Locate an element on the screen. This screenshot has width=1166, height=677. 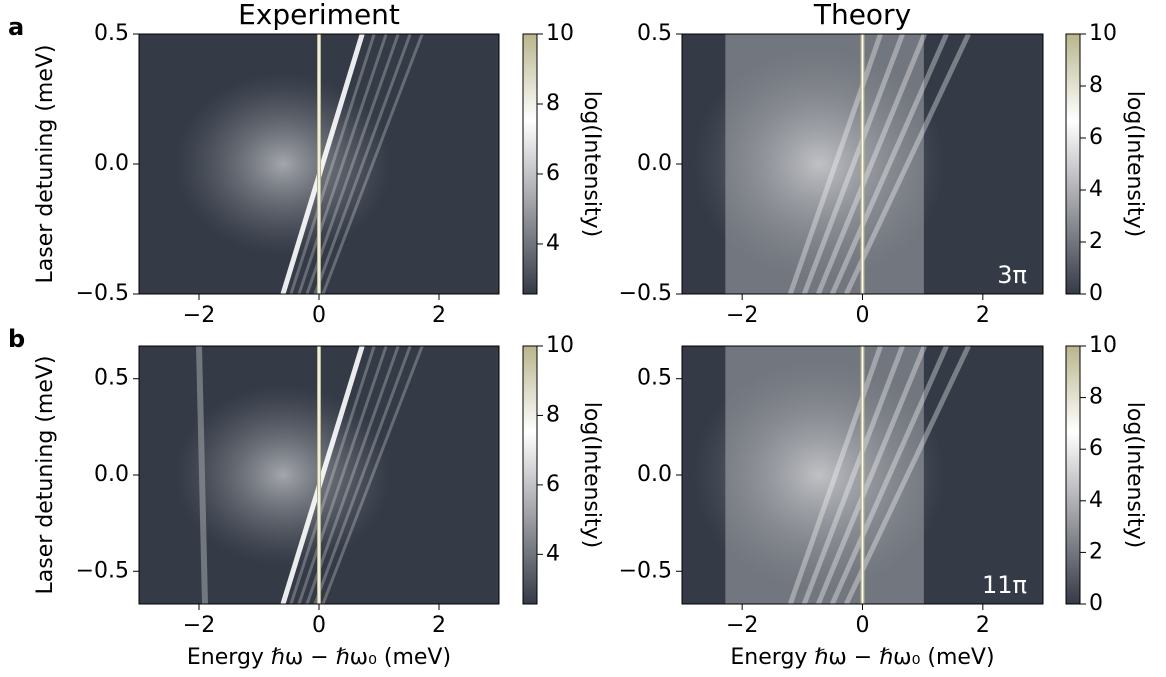
annotation: 3π is located at coordinates (1012, 275).